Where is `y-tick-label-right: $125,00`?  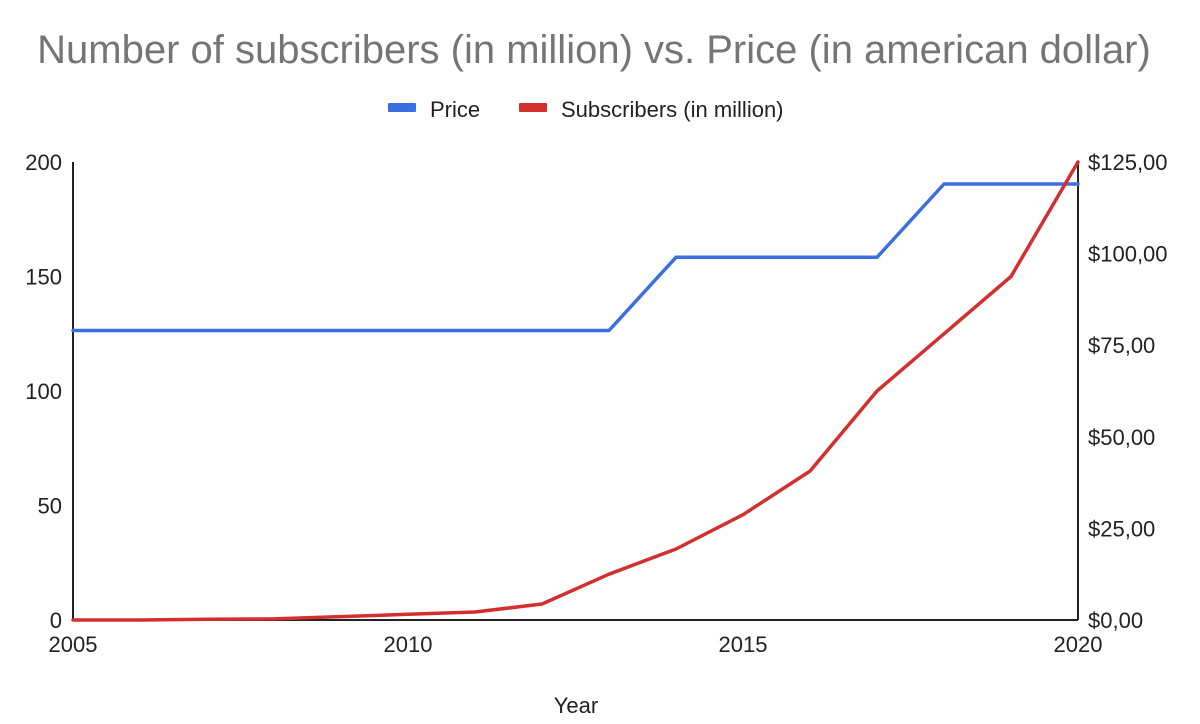 y-tick-label-right: $125,00 is located at coordinates (1128, 162).